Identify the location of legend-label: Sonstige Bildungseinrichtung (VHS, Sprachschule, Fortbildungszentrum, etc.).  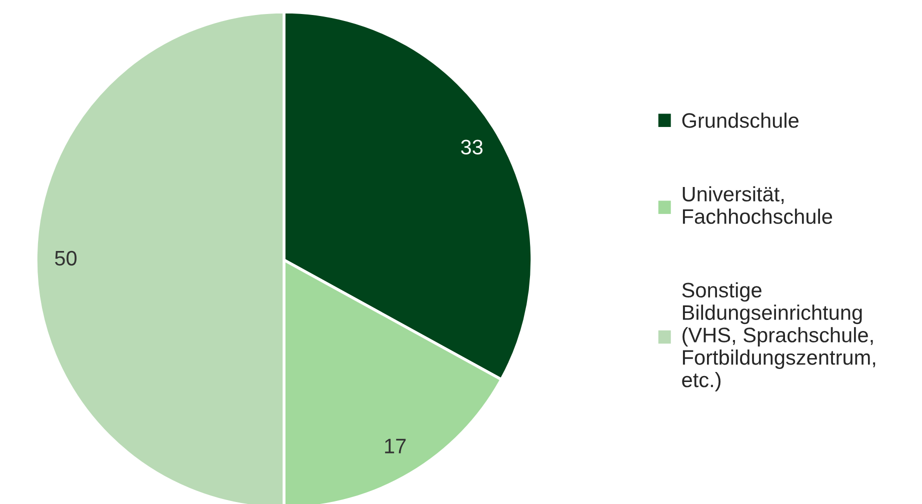
(779, 337).